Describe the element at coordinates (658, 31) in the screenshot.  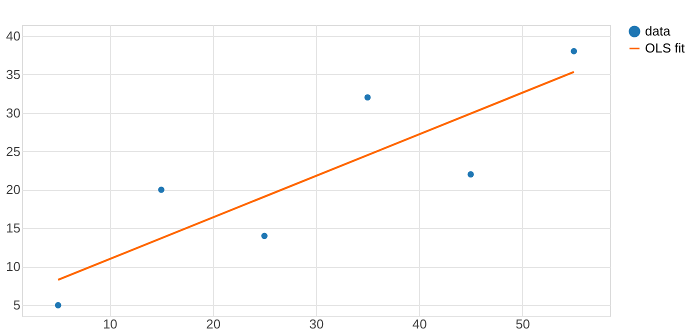
I see `legend-label: data` at that location.